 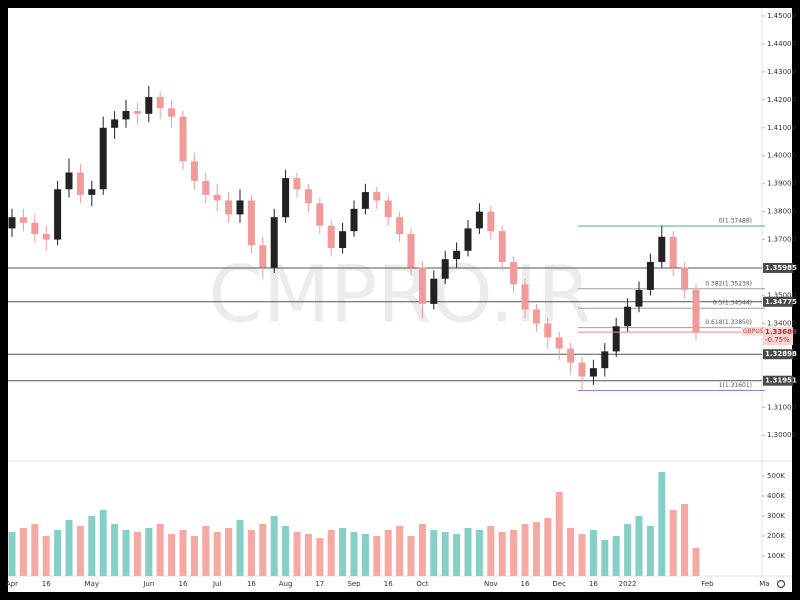 What do you see at coordinates (217, 584) in the screenshot?
I see `x-tick-label: Jul` at bounding box center [217, 584].